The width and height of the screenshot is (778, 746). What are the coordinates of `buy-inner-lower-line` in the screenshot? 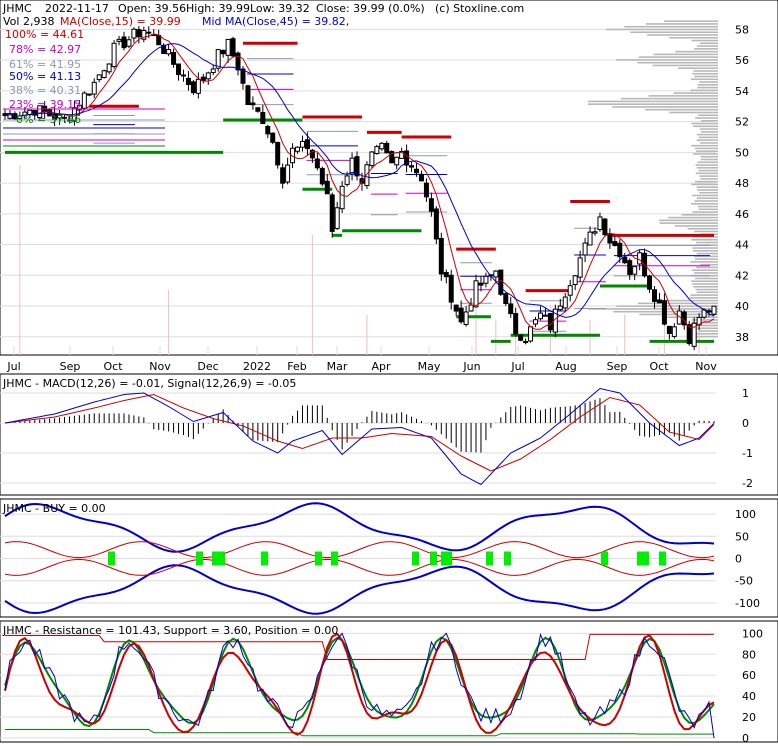 It's located at (359, 567).